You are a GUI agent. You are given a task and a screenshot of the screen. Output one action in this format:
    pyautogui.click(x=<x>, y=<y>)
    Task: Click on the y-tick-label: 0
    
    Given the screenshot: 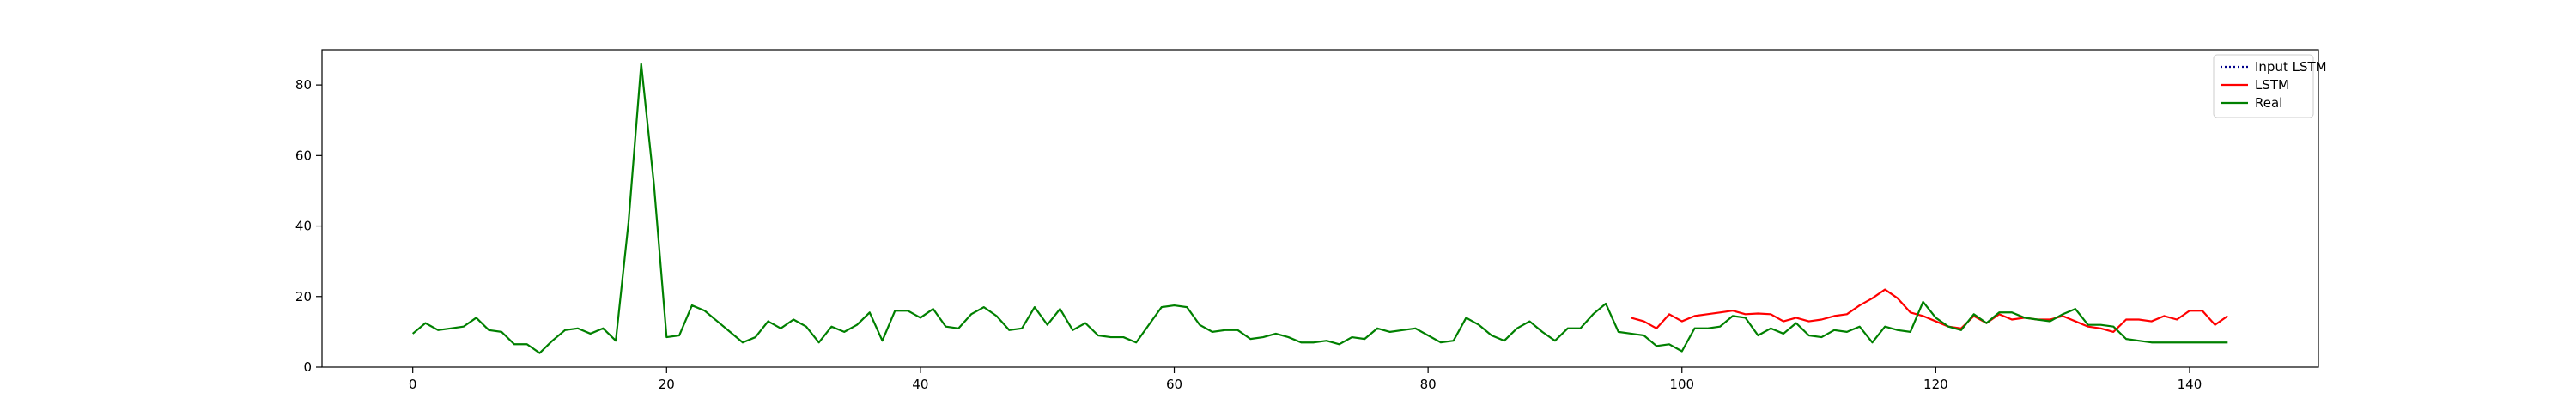 What is the action you would take?
    pyautogui.click(x=307, y=367)
    